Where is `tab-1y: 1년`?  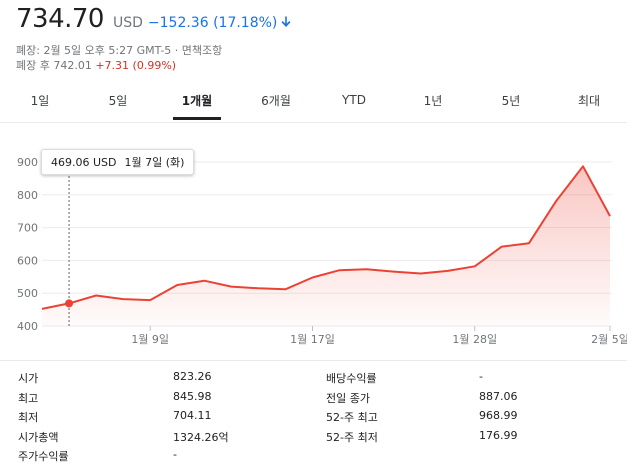 tab-1y: 1년 is located at coordinates (433, 100).